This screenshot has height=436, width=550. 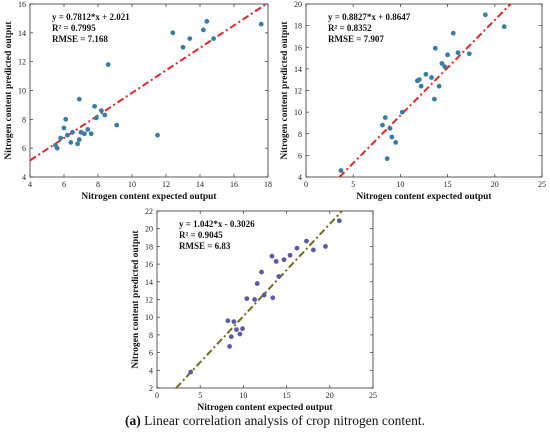 What do you see at coordinates (234, 184) in the screenshot?
I see `x-tick-label: 16` at bounding box center [234, 184].